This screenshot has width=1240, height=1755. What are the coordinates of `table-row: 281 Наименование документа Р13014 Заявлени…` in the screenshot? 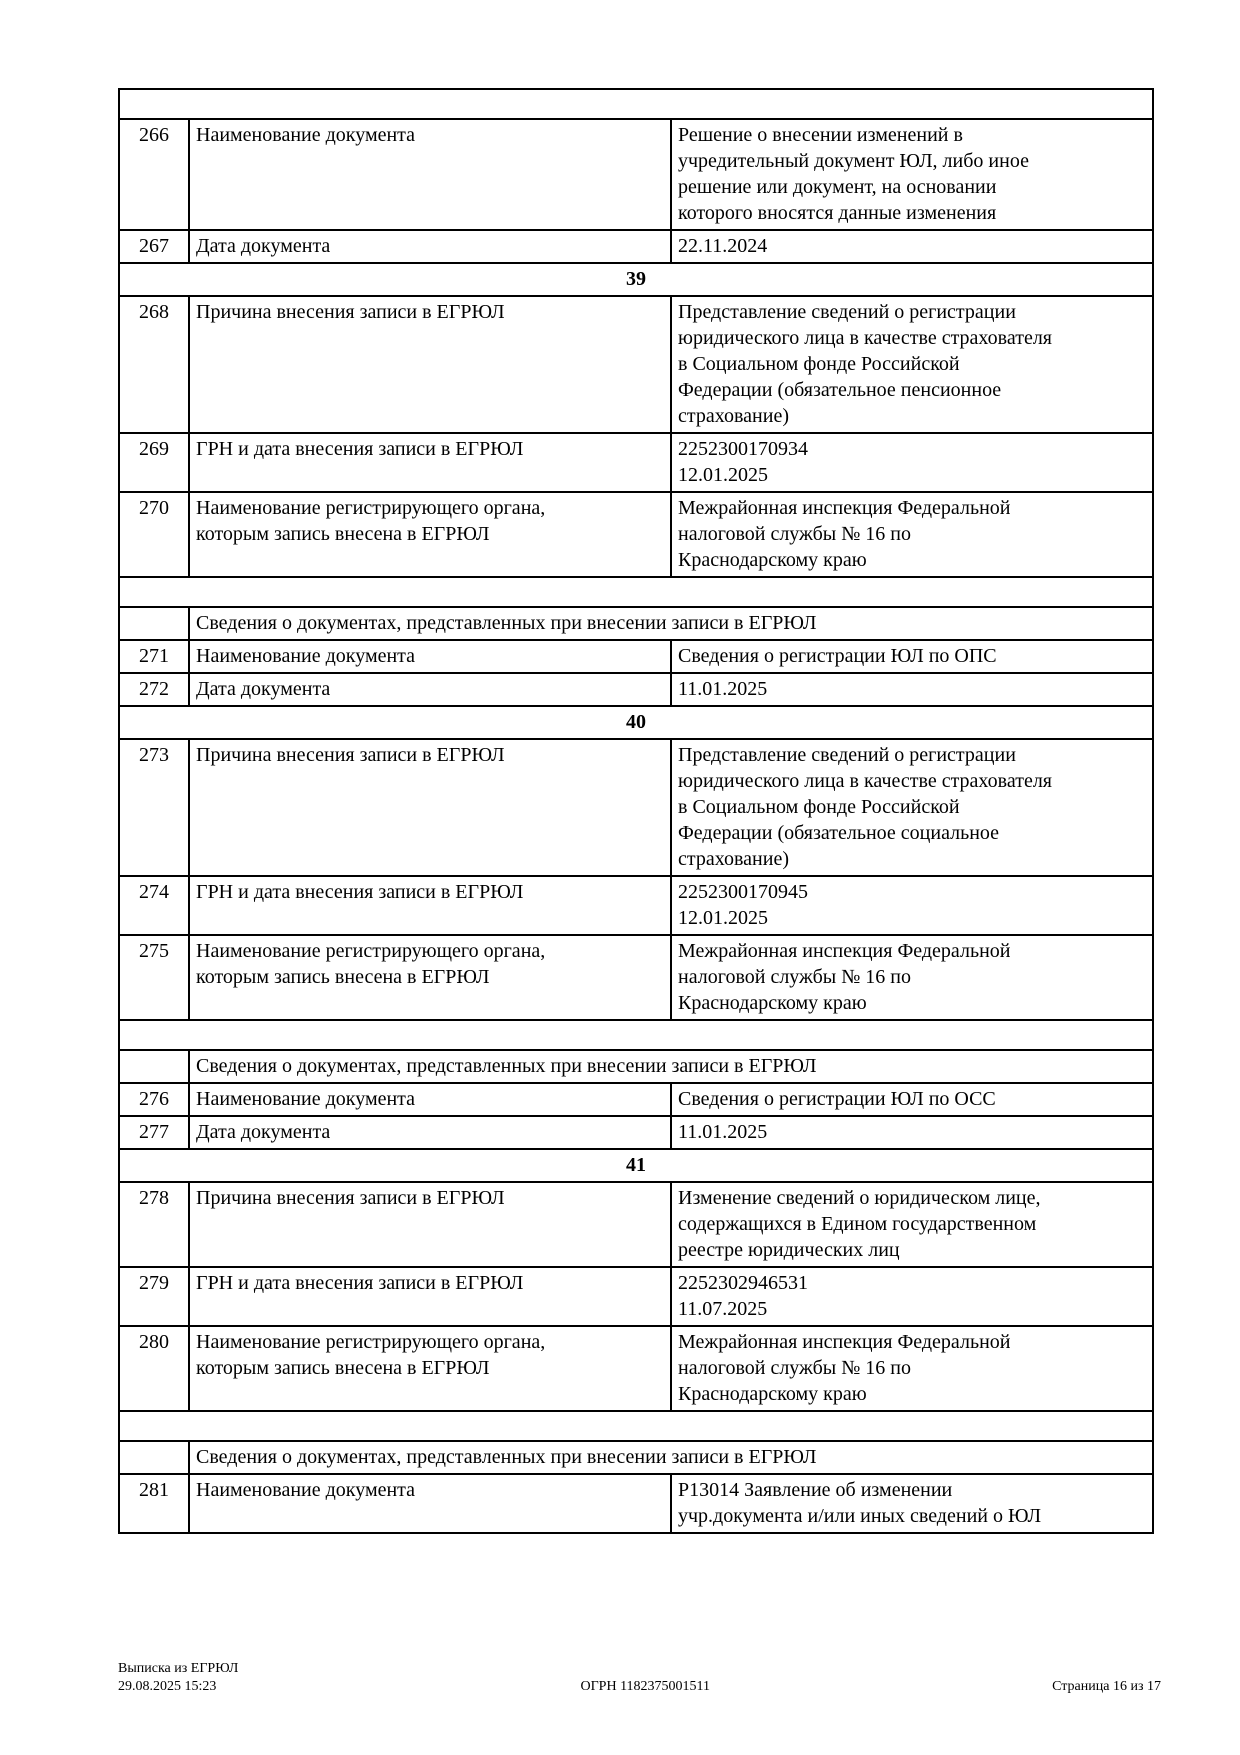 It's located at (636, 1503).